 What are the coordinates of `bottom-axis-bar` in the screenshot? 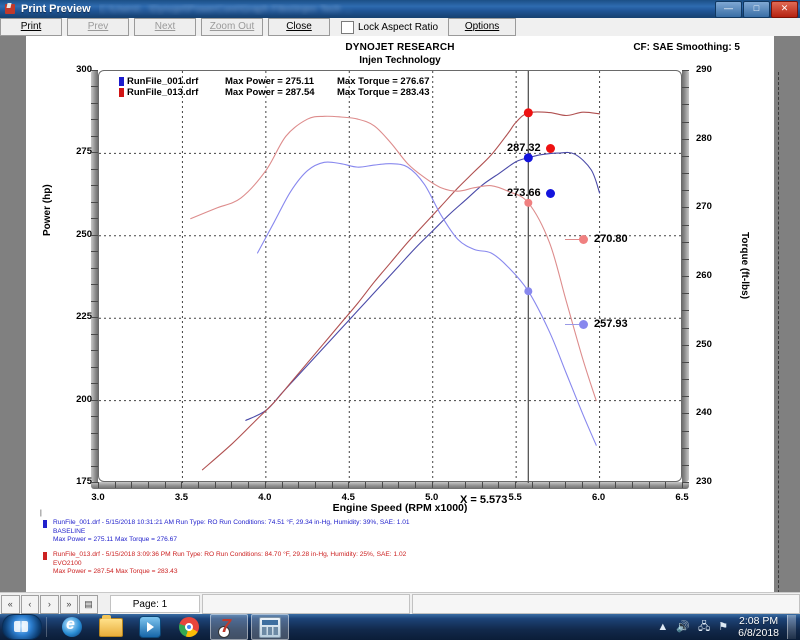 It's located at (390, 485).